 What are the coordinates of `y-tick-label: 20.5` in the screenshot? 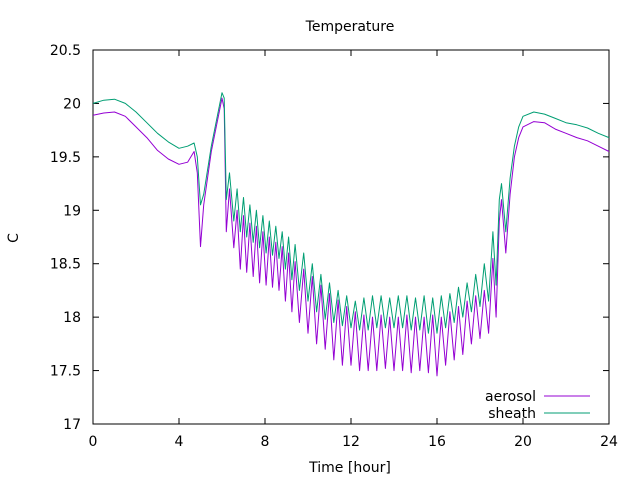 It's located at (65, 51).